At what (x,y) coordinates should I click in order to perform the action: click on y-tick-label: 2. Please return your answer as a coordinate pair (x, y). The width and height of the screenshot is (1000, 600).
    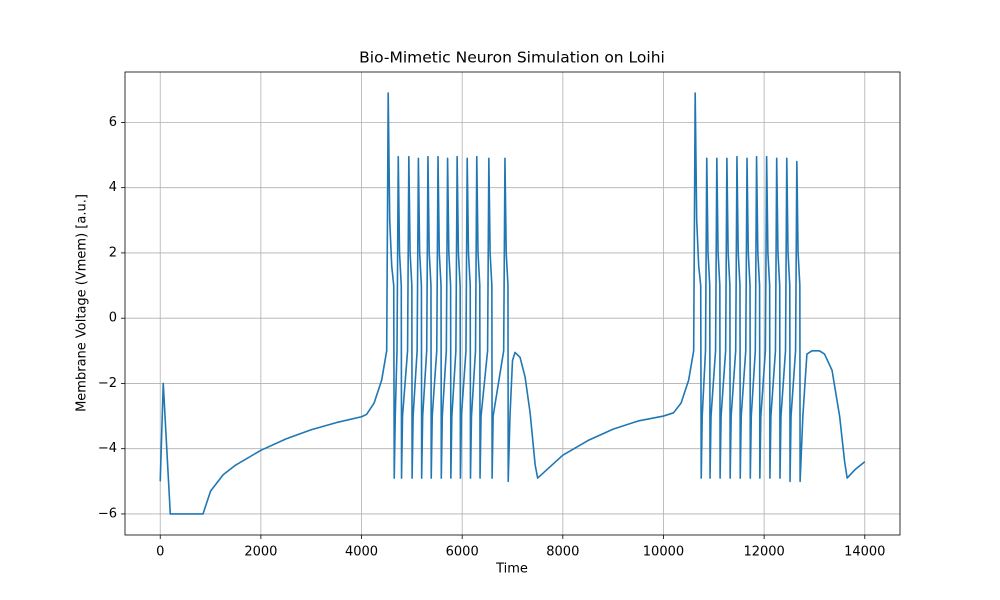
    Looking at the image, I should click on (113, 252).